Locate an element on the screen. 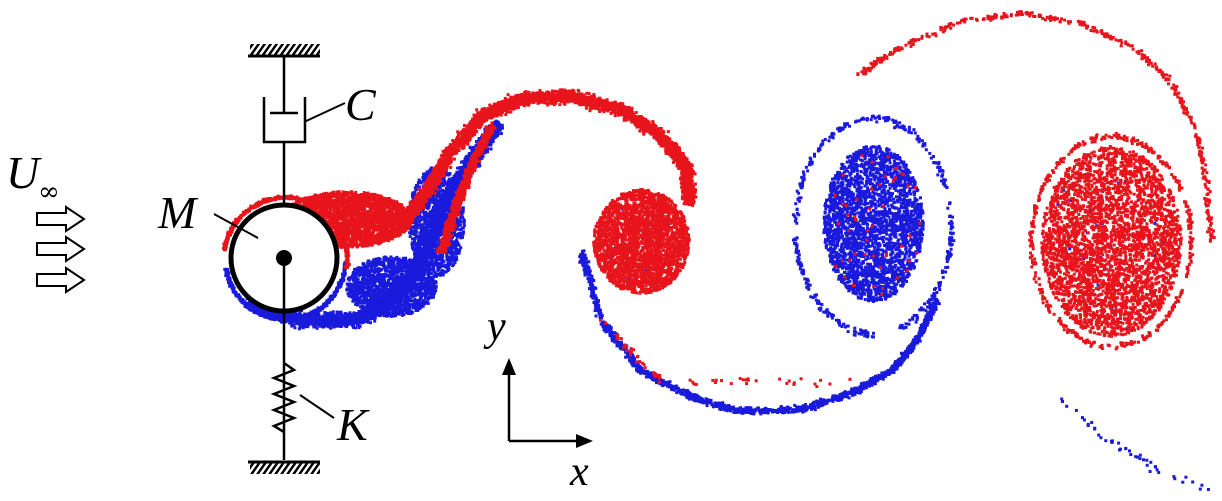 The image size is (1222, 501). x-axis-label: x is located at coordinates (579, 472).